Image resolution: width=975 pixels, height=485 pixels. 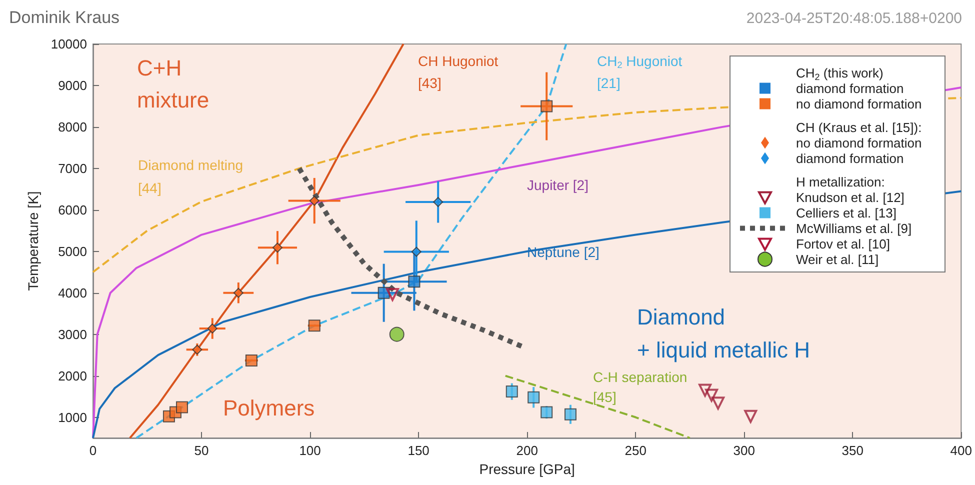 What do you see at coordinates (159, 68) in the screenshot?
I see `annotation: C+H` at bounding box center [159, 68].